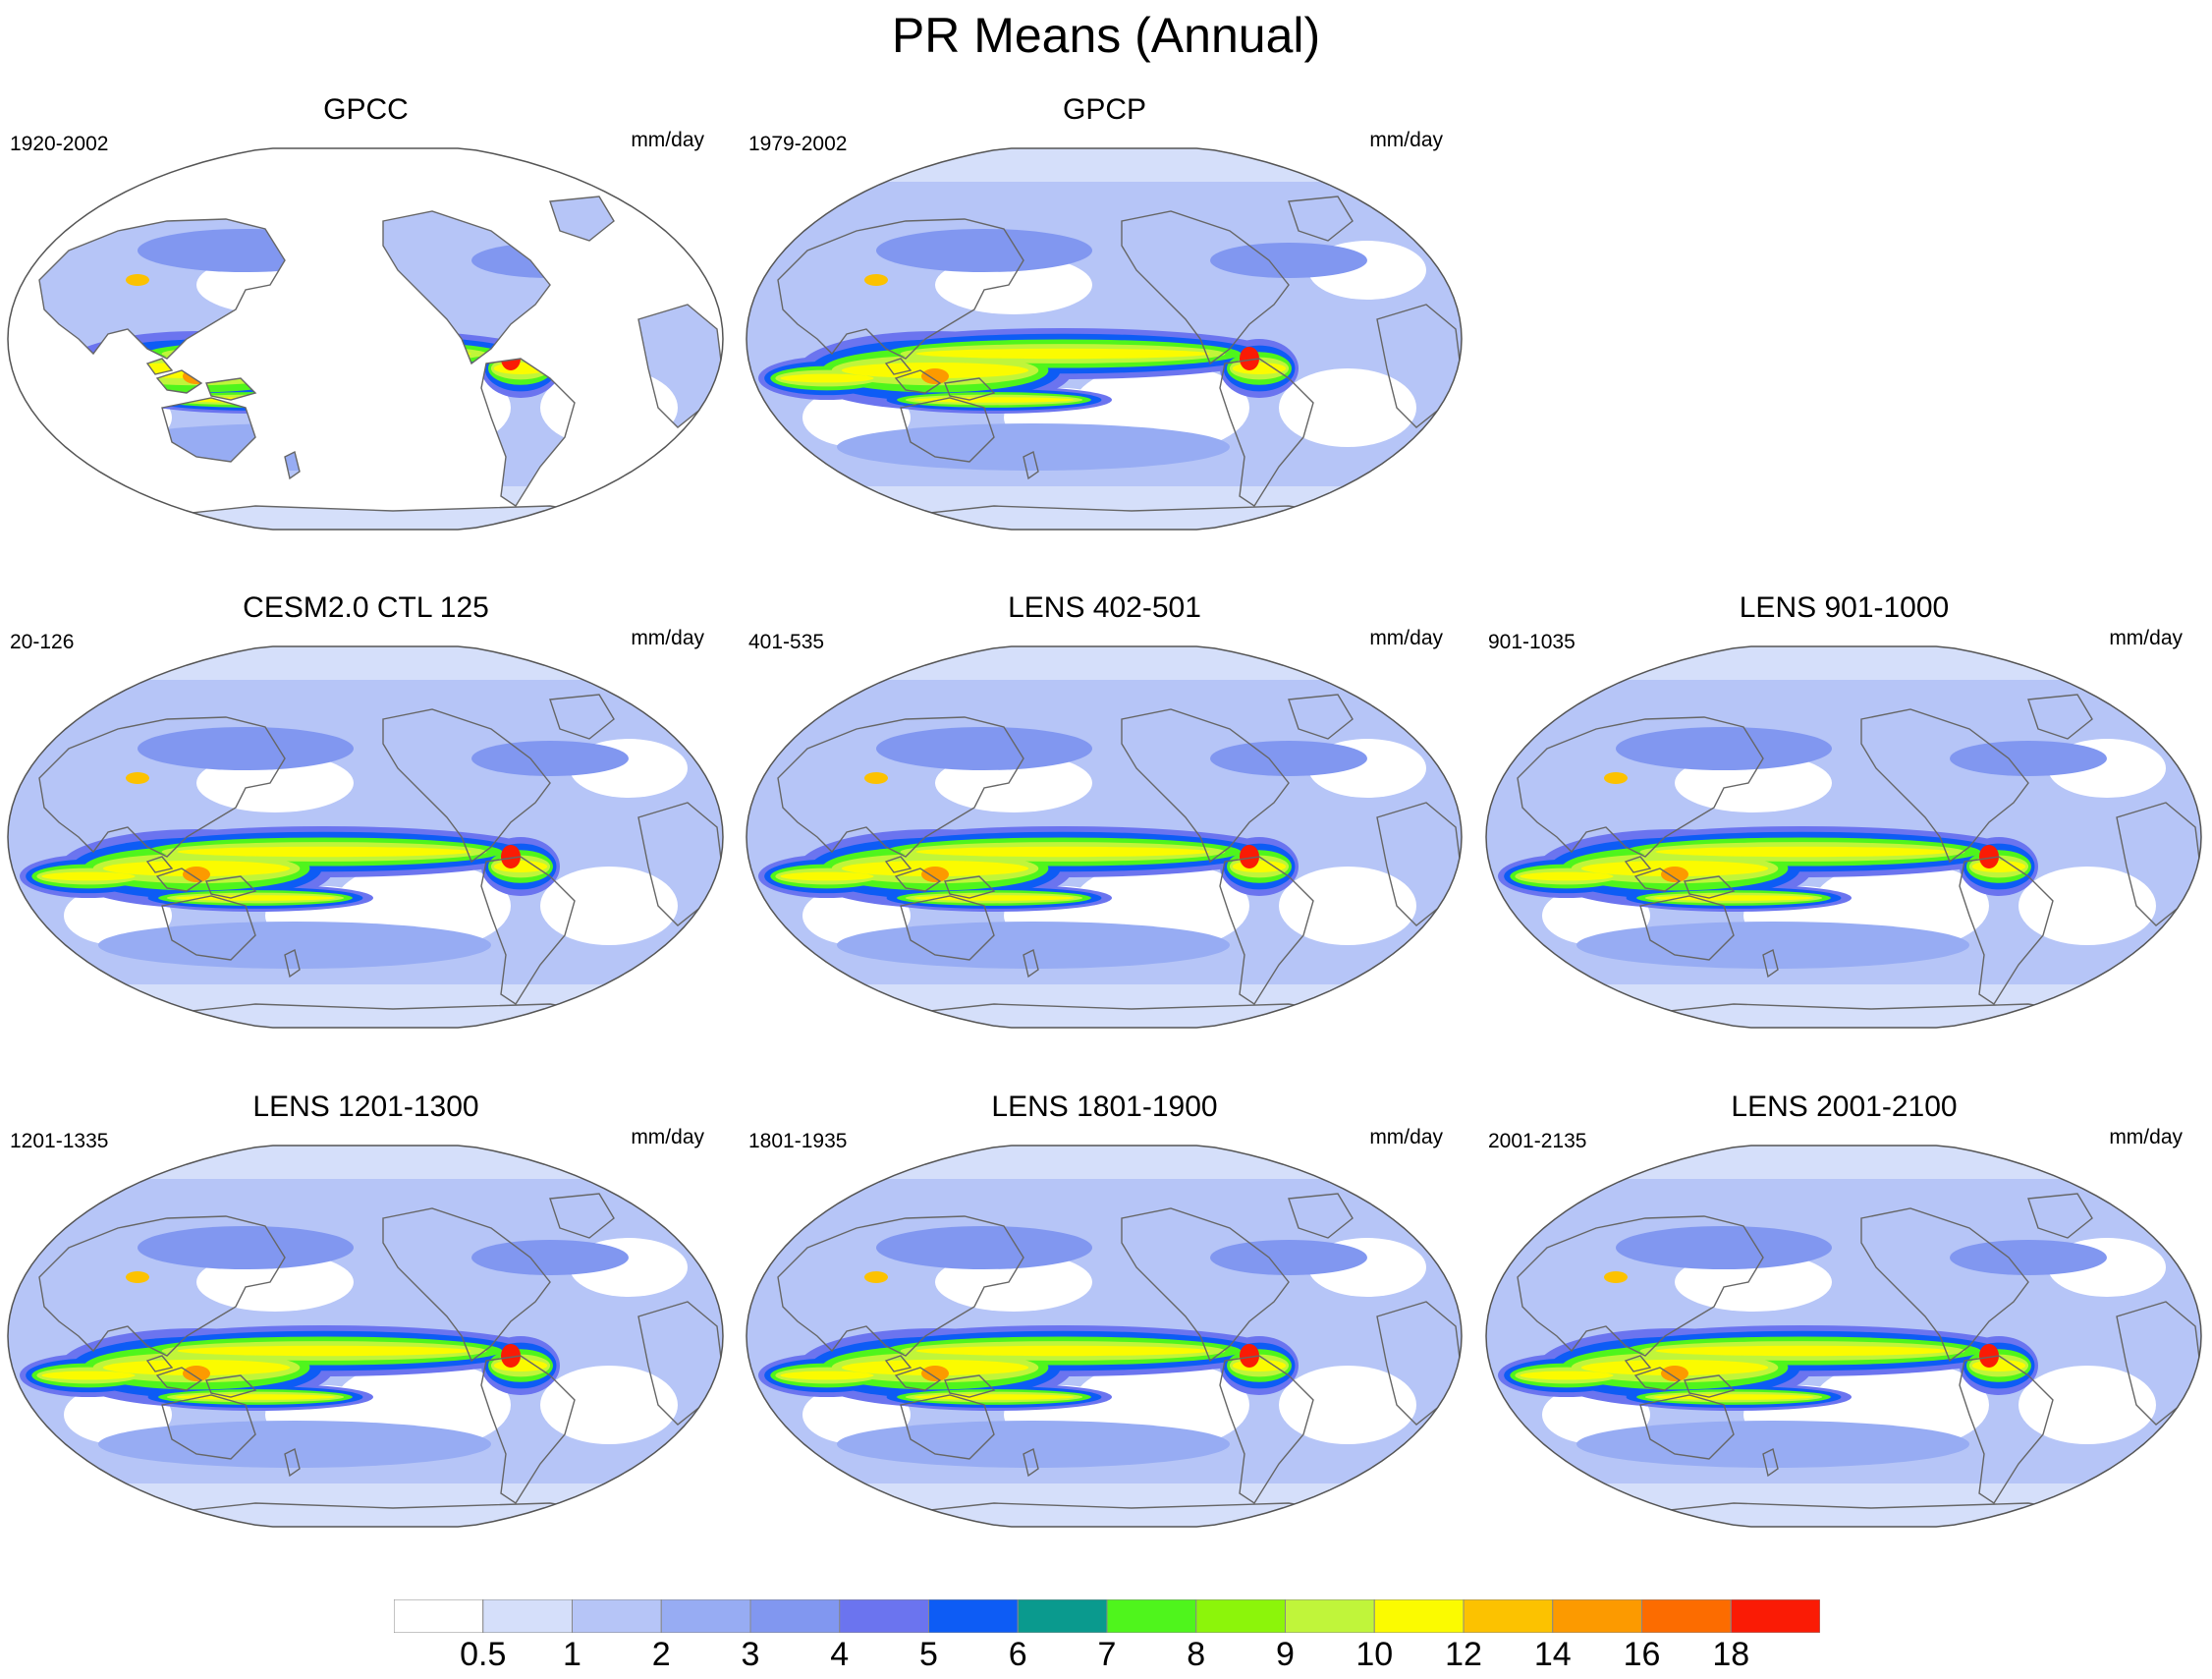 The height and width of the screenshot is (1679, 2212). I want to click on panel-title: GPCC, so click(366, 109).